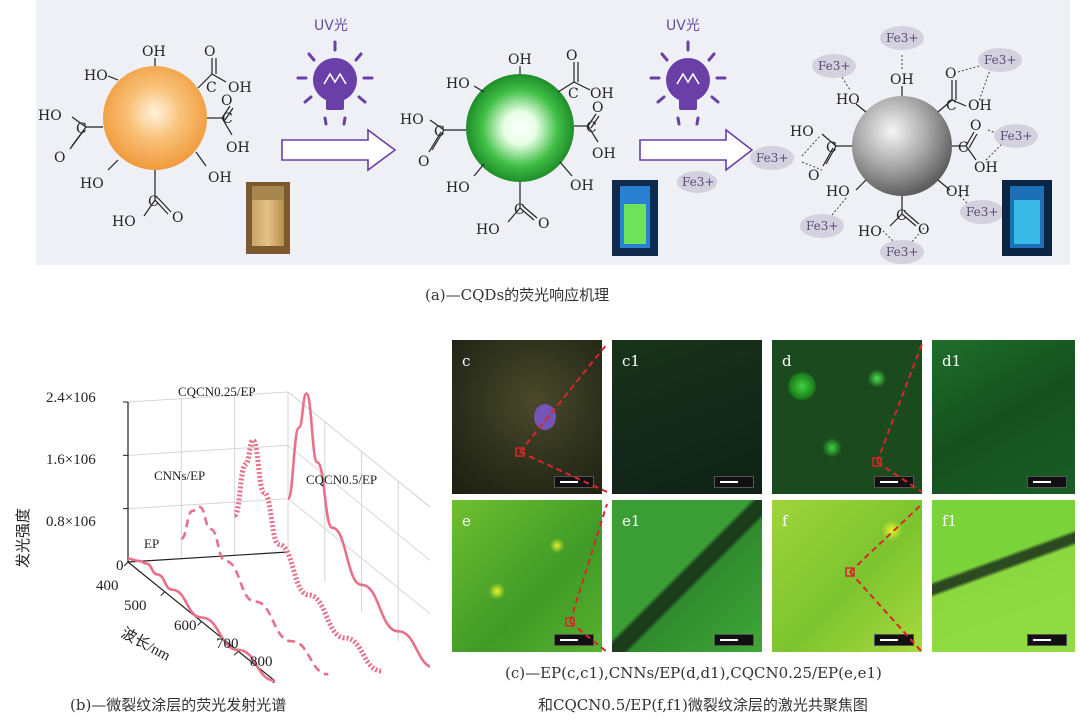 This screenshot has width=1080, height=723. I want to click on tile-label: e, so click(466, 521).